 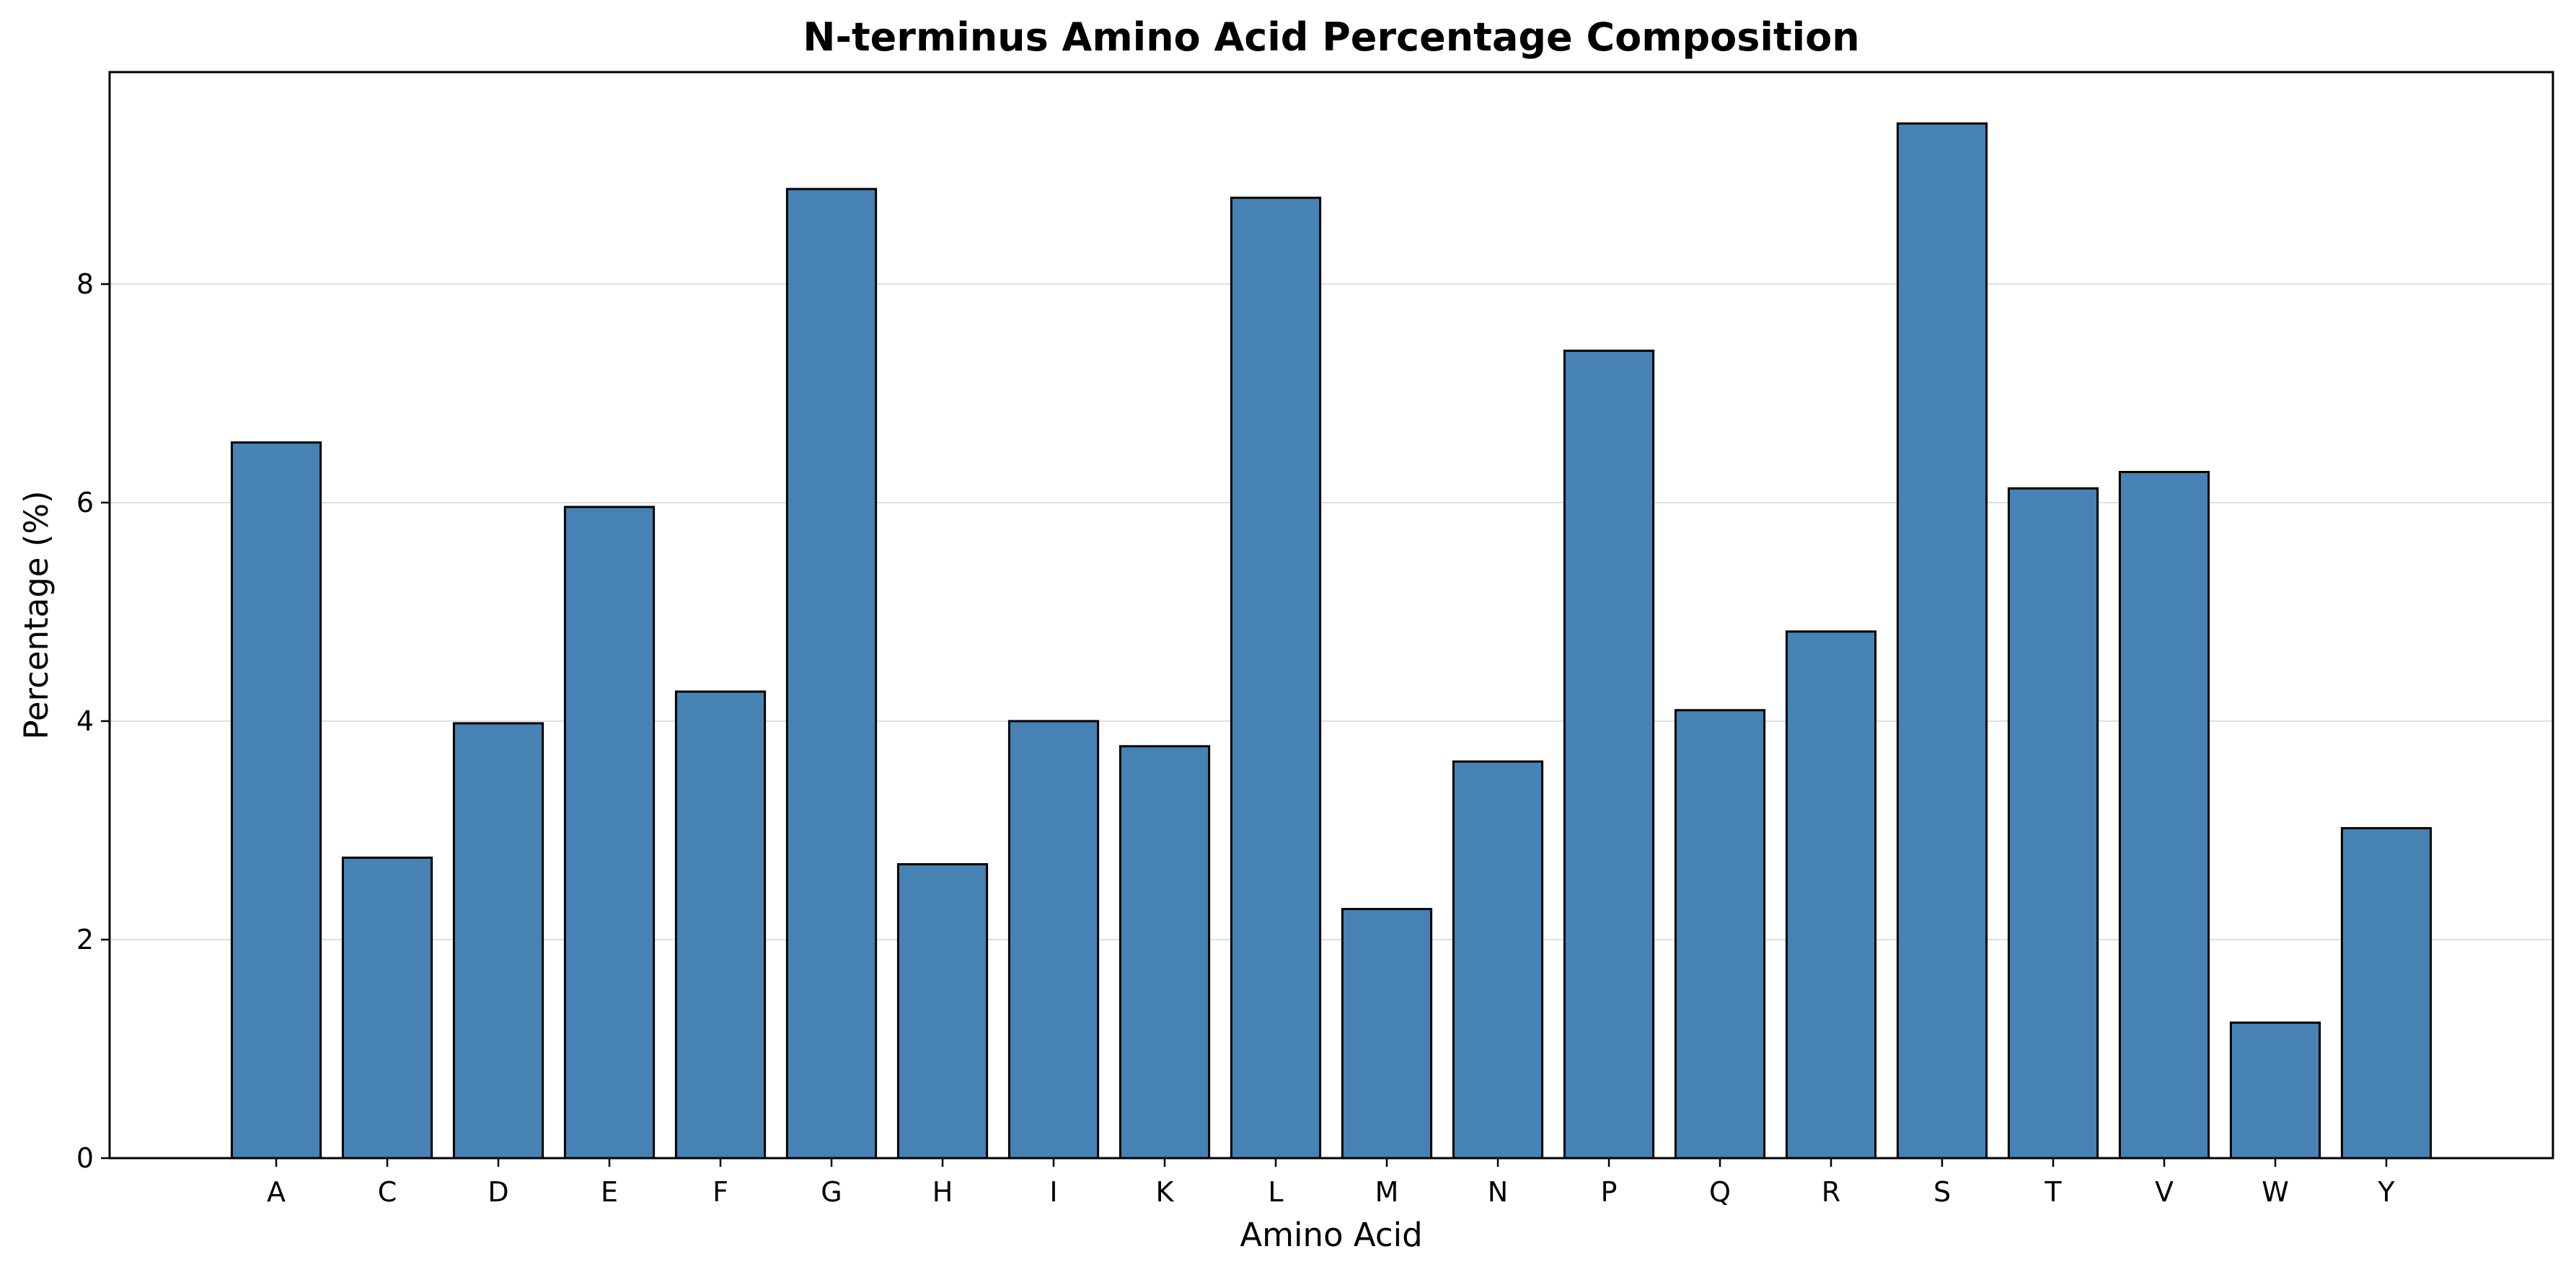 I want to click on x-tick-label: L, so click(x=1275, y=1192).